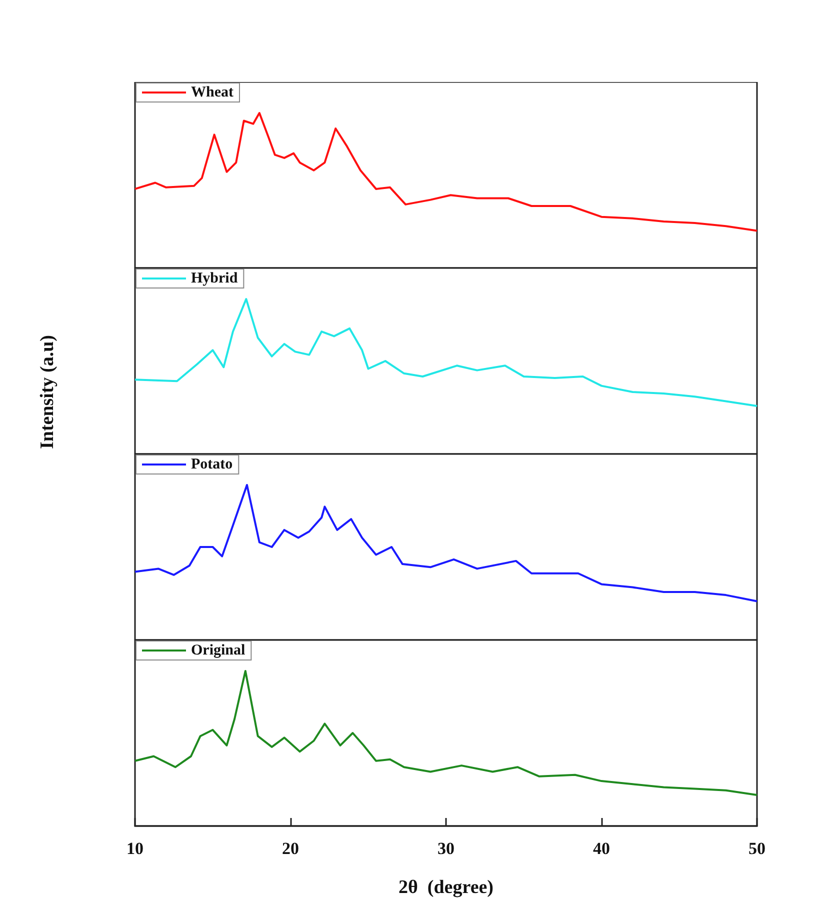 This screenshot has height=910, width=818. I want to click on legend-label: Potato, so click(212, 464).